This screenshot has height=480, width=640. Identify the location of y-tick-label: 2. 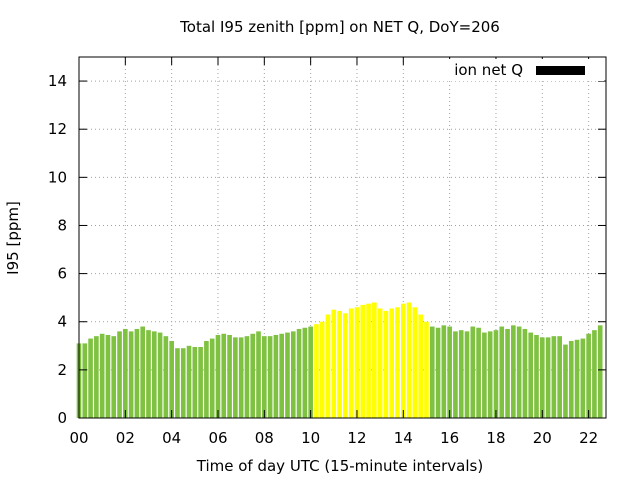
(62, 370).